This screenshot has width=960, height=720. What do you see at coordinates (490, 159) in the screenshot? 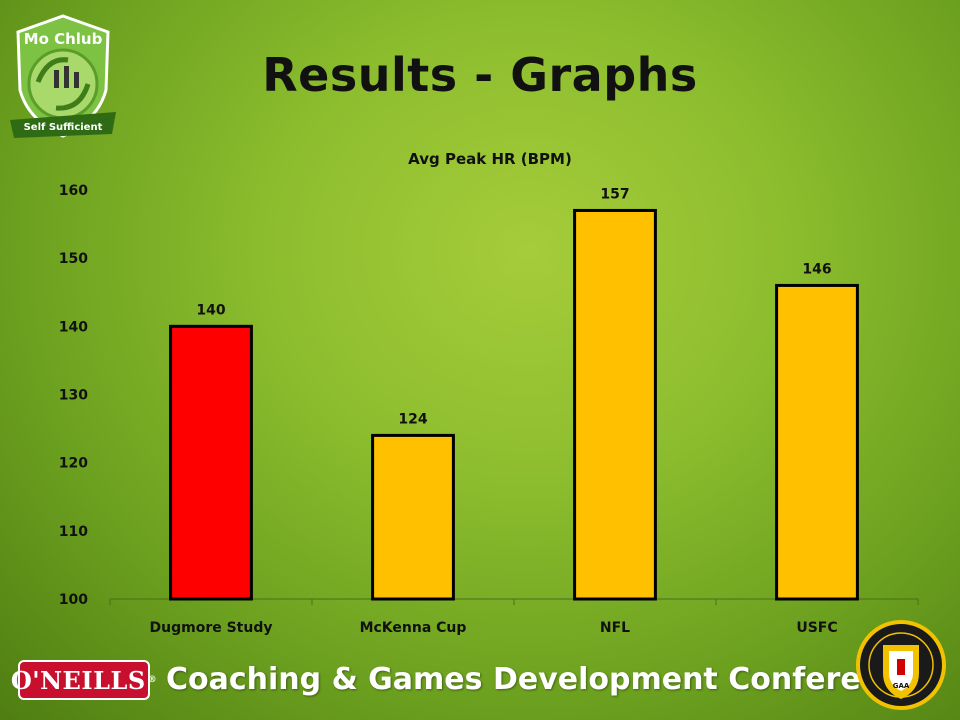
I see `chart-title: Avg Peak HR (BPM)` at bounding box center [490, 159].